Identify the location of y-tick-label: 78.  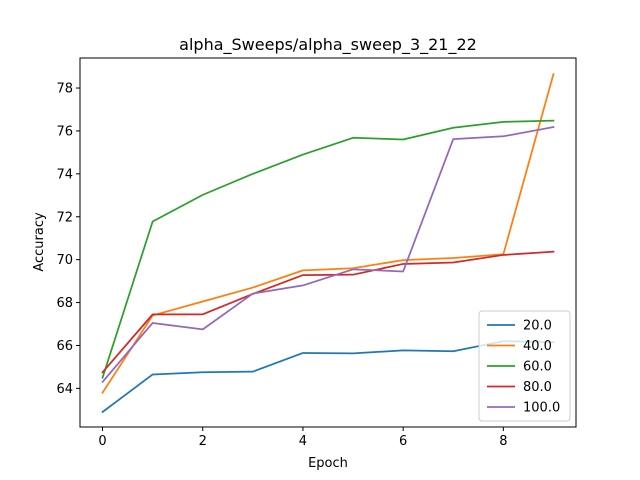
(64, 89).